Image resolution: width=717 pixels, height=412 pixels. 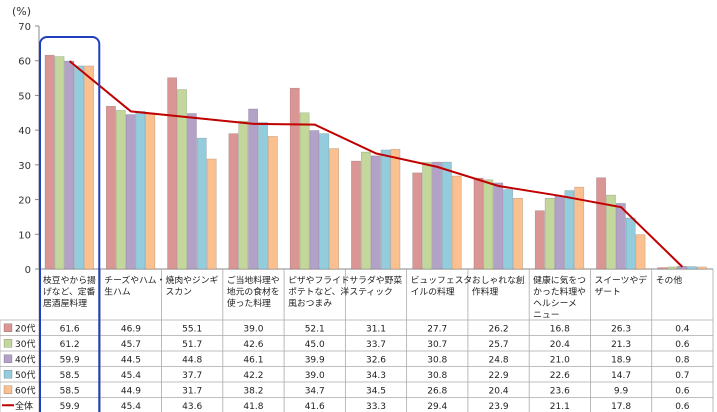 I want to click on data-value: 58.5, so click(x=70, y=376).